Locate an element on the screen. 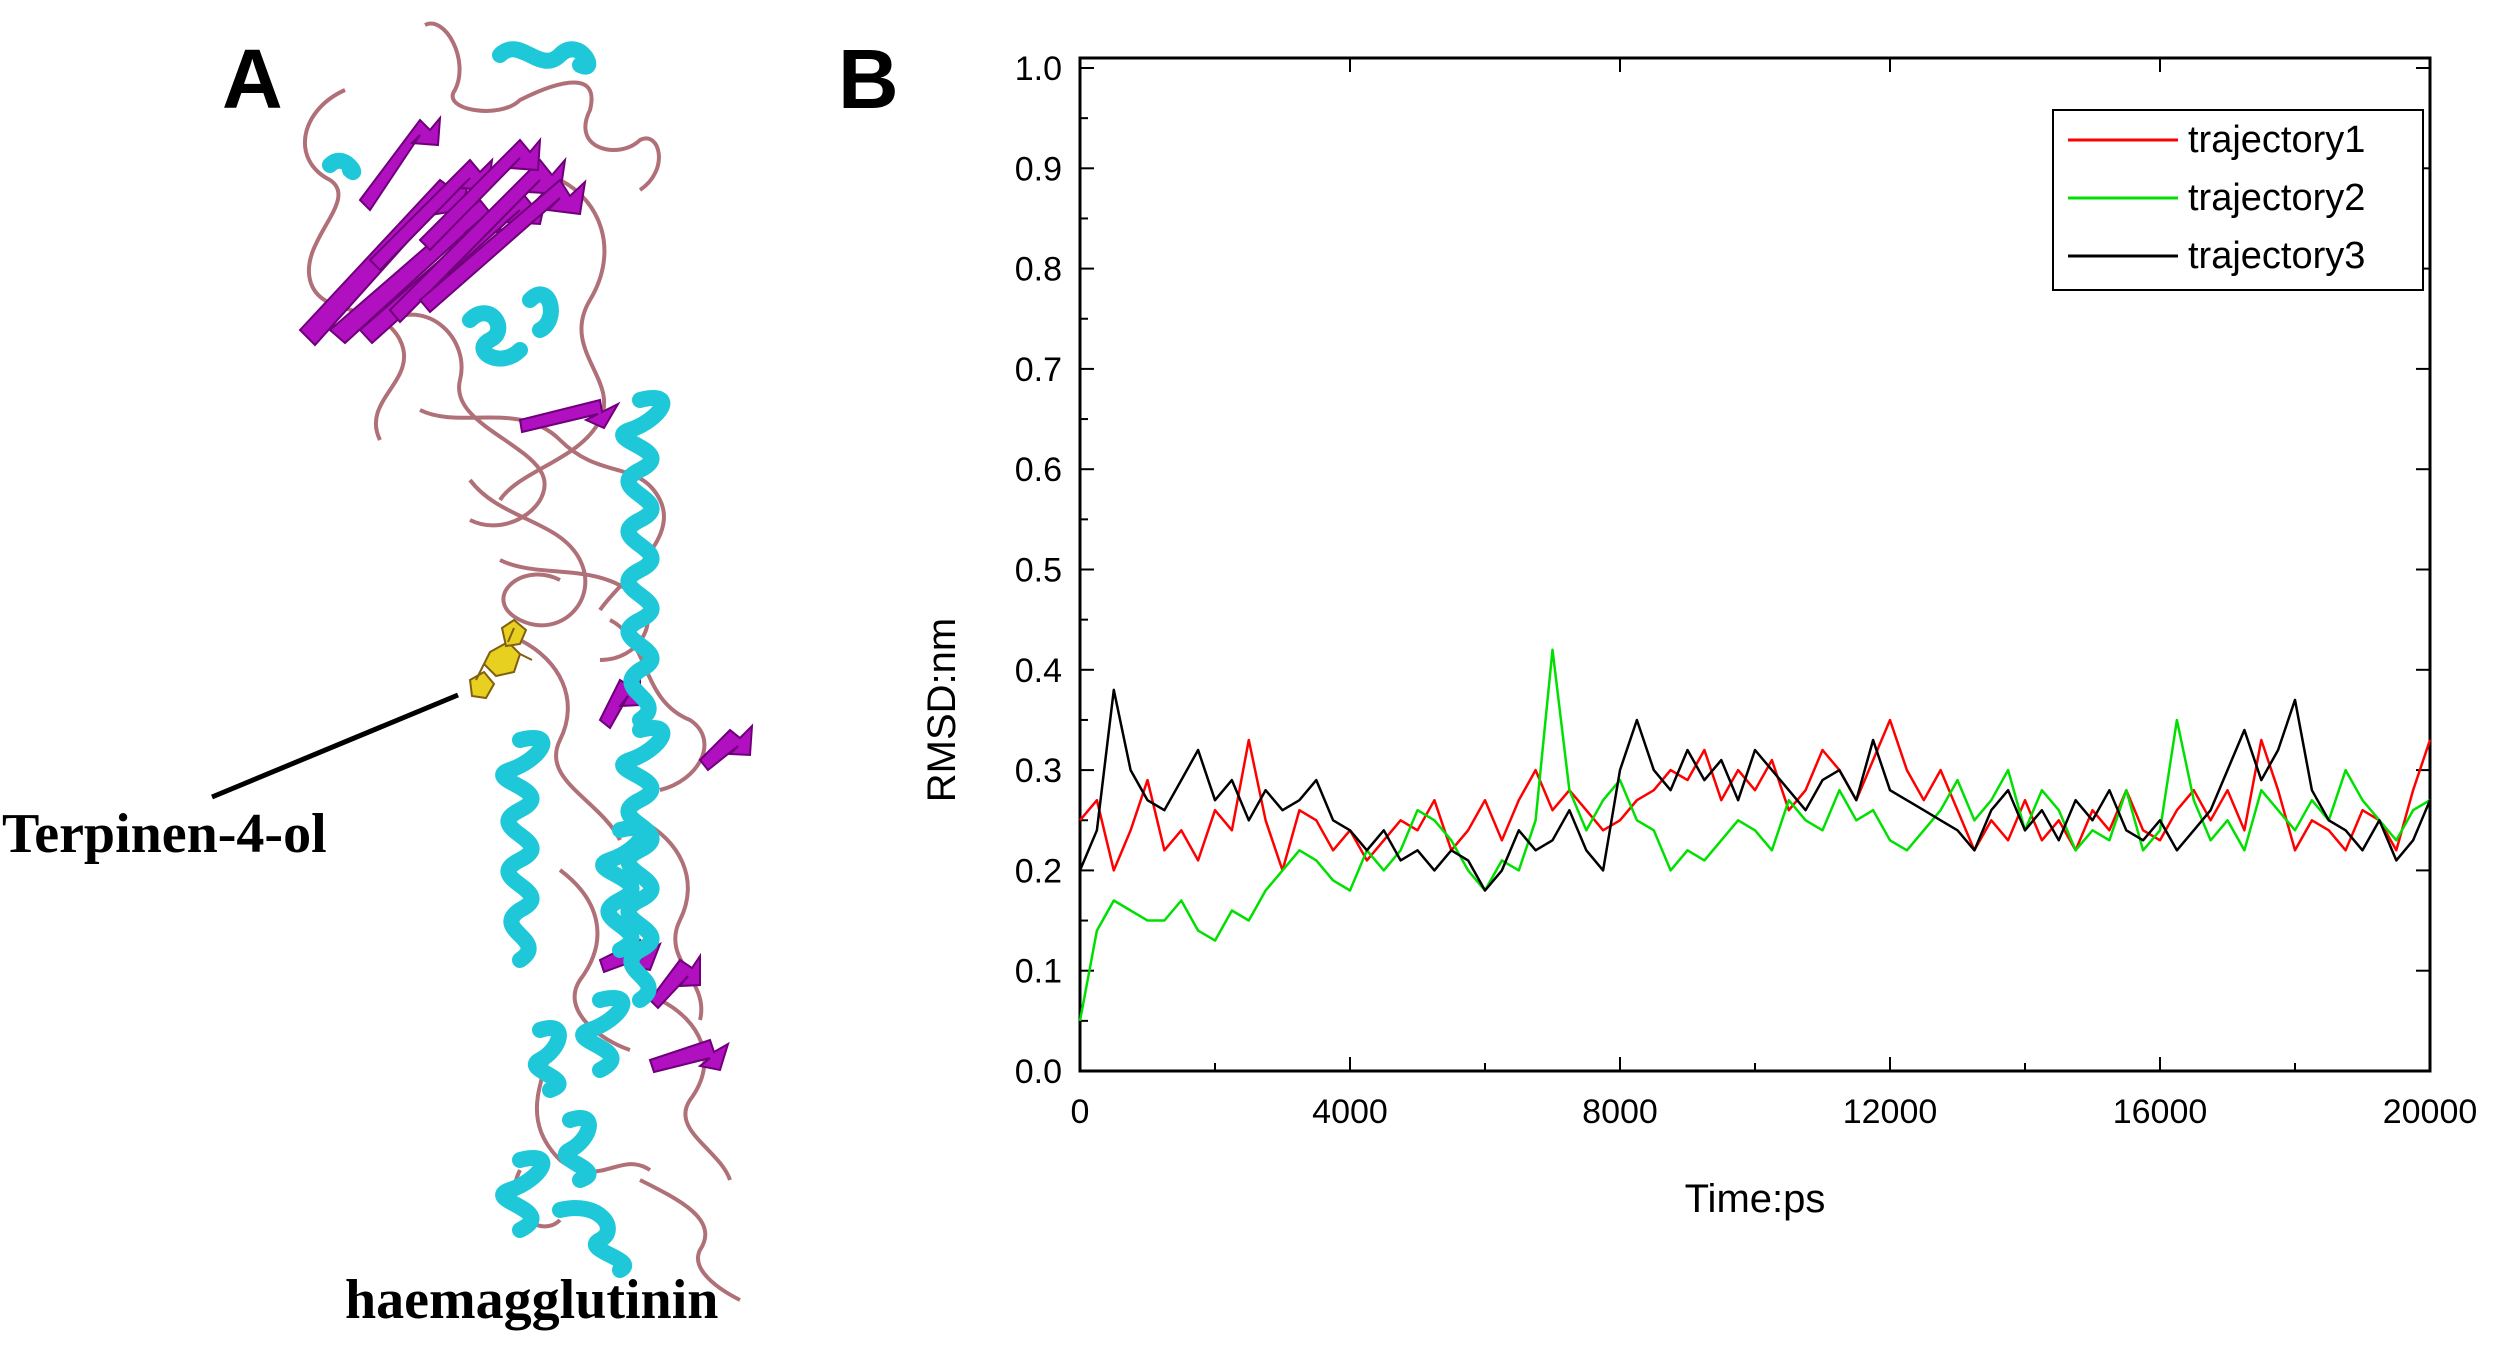 The width and height of the screenshot is (2499, 1353). legend: trajectory1 trajectory2 trajectory3 is located at coordinates (2238, 200).